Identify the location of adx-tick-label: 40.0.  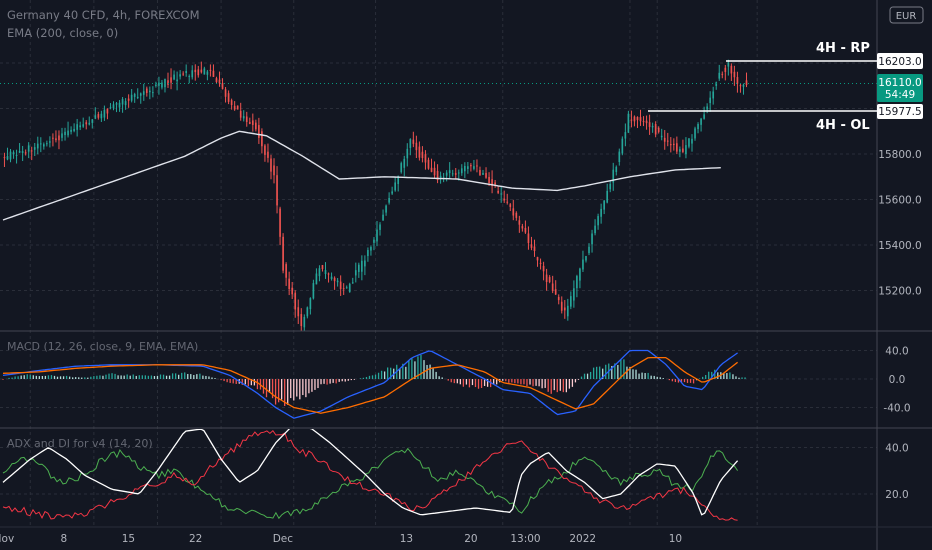
(896, 449).